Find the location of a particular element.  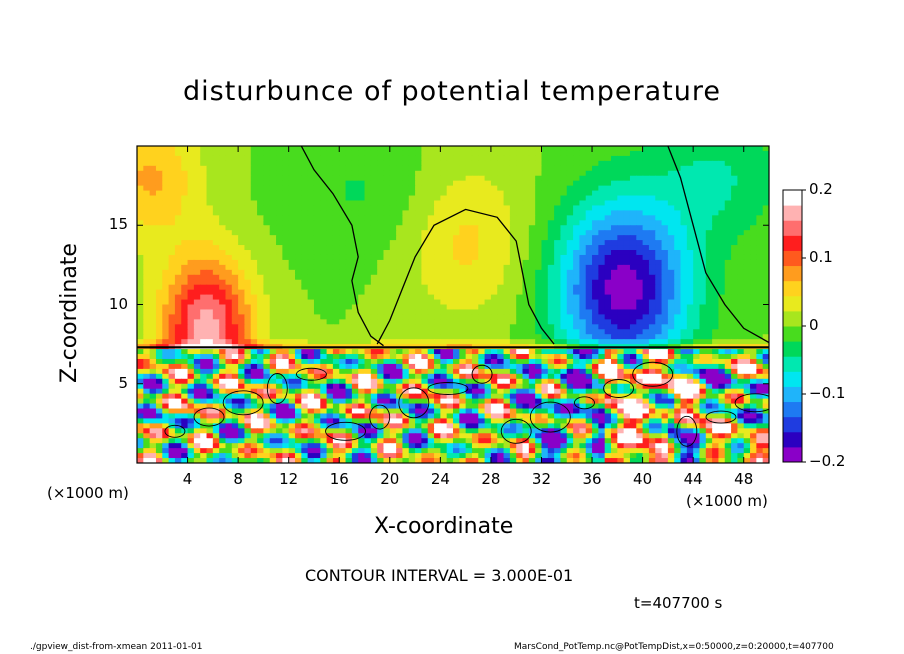

y-axis-label: Z-coordinate is located at coordinates (69, 313).